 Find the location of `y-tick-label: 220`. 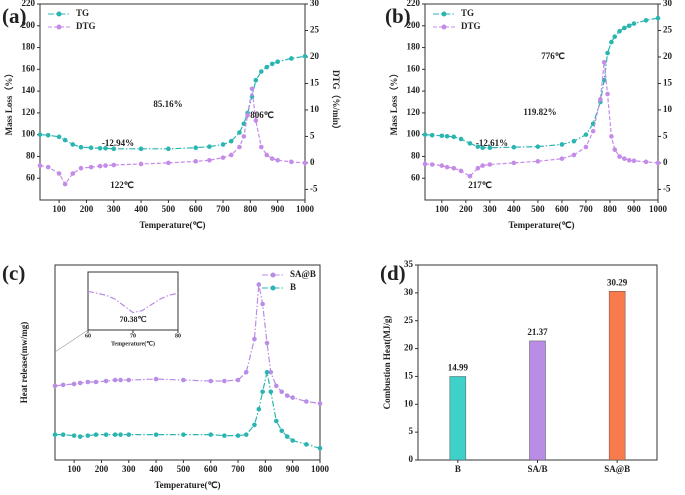

y-tick-label: 220 is located at coordinates (29, 4).